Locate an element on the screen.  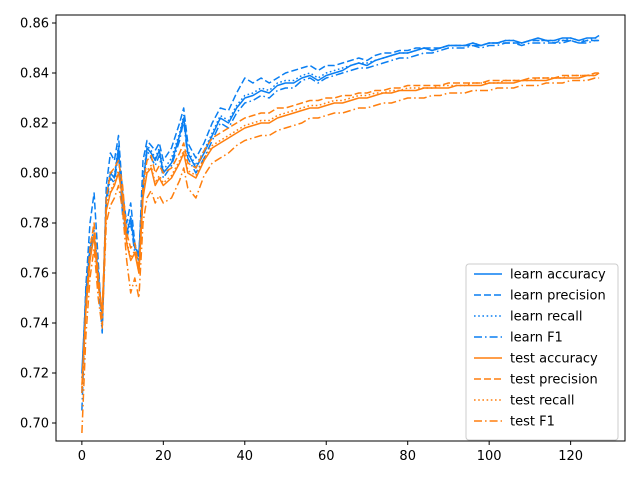
legend-frame is located at coordinates (542, 352).